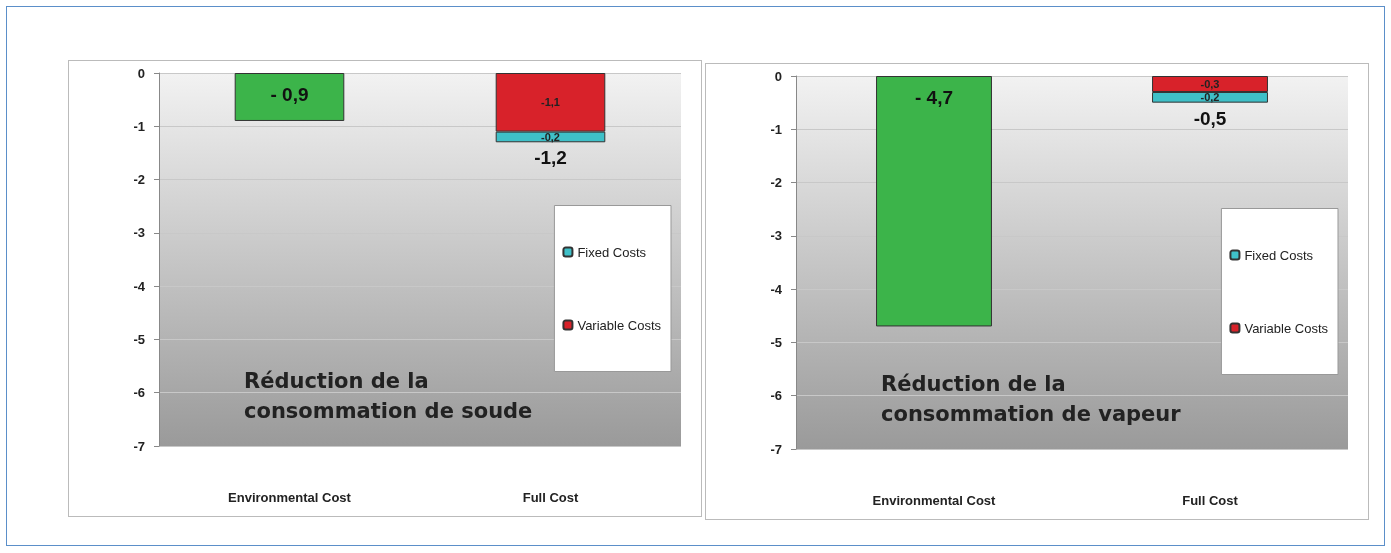 Image resolution: width=1391 pixels, height=553 pixels. I want to click on data-label: -0,3, so click(1210, 83).